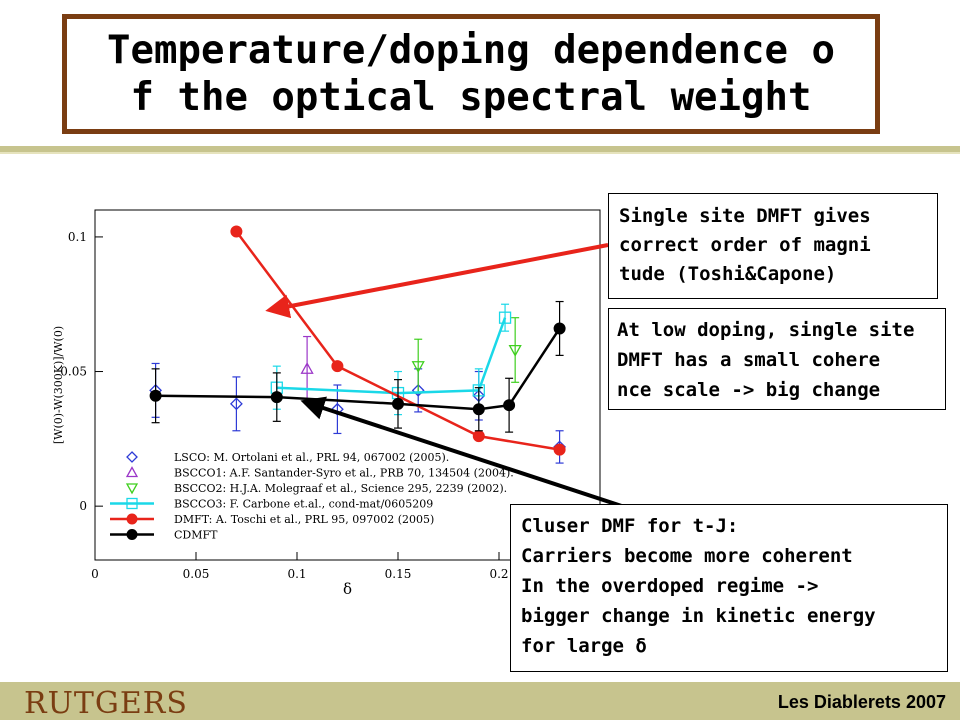 Image resolution: width=960 pixels, height=721 pixels. Describe the element at coordinates (296, 574) in the screenshot. I see `x-tick-label: 0.1` at that location.